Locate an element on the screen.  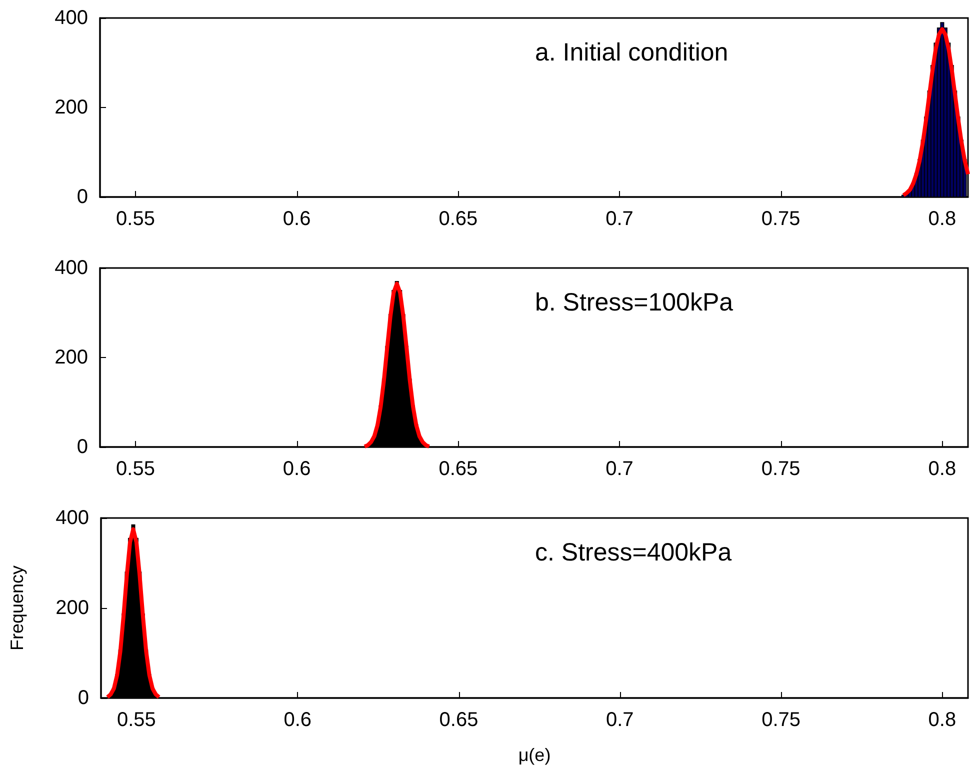
y-axis-title: Frequency is located at coordinates (17, 608).